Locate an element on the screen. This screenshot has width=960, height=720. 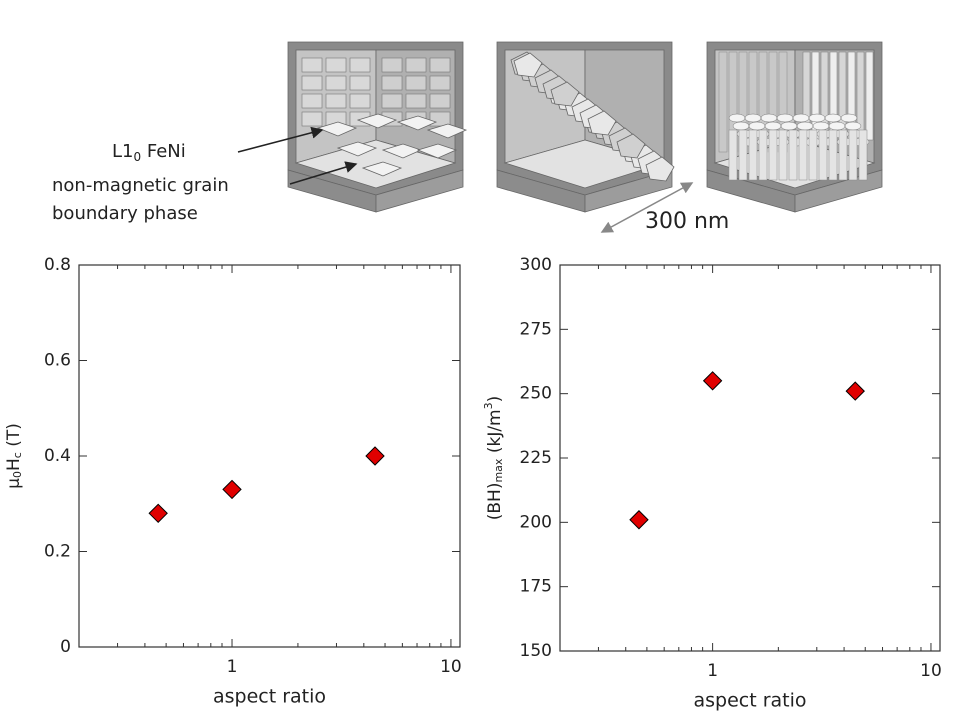
y-axis-label: (BH)max (kJ/m3) is located at coordinates (493, 458).